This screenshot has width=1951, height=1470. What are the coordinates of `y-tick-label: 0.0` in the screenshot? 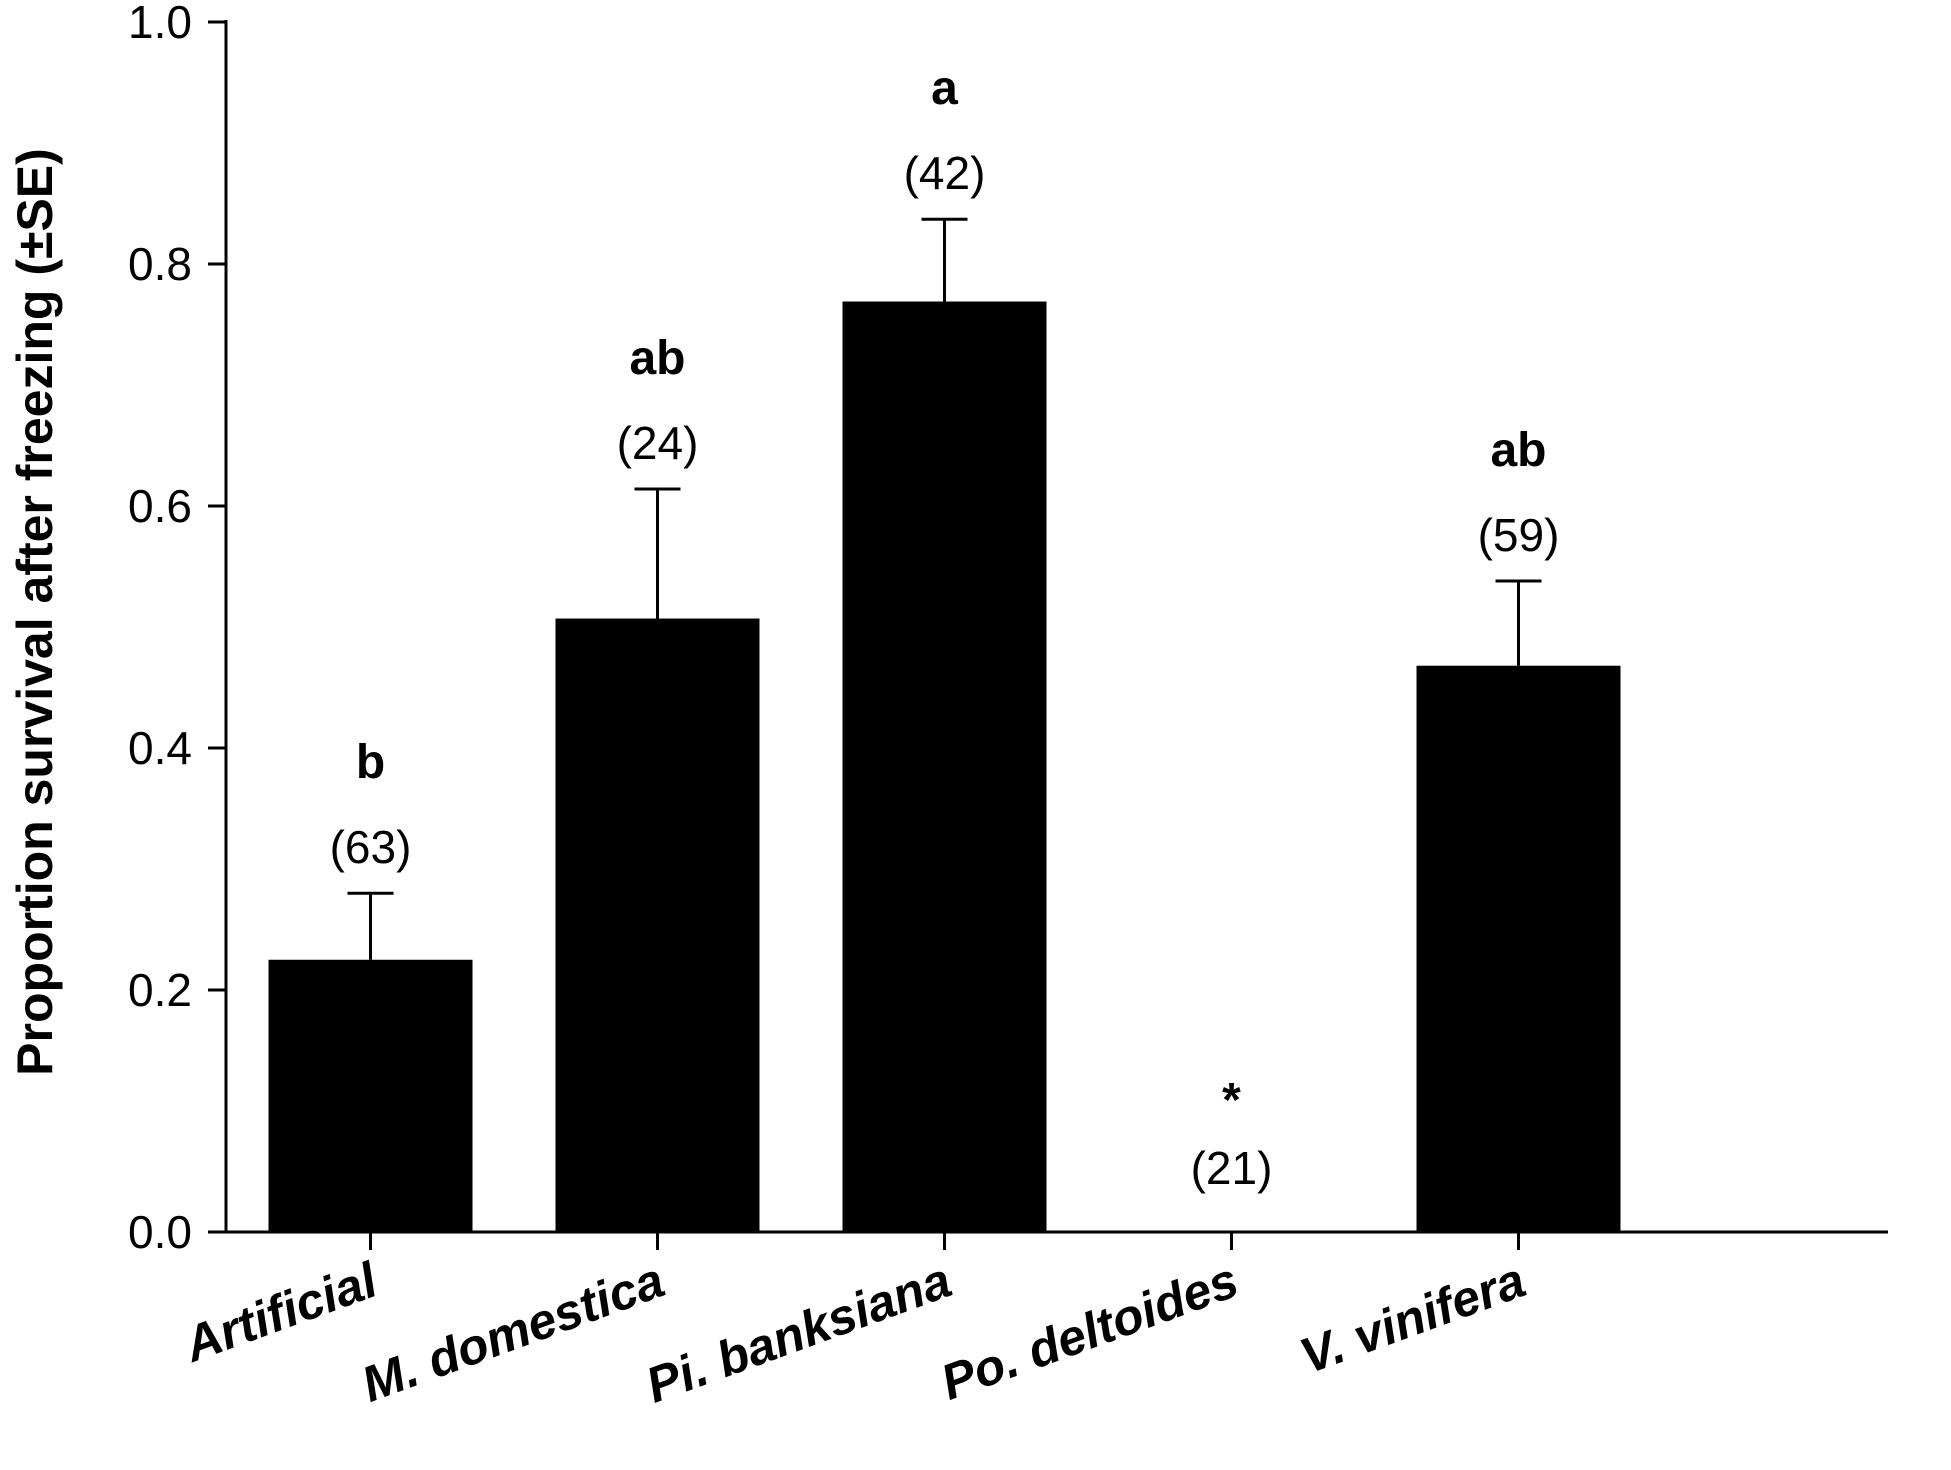 It's located at (160, 1232).